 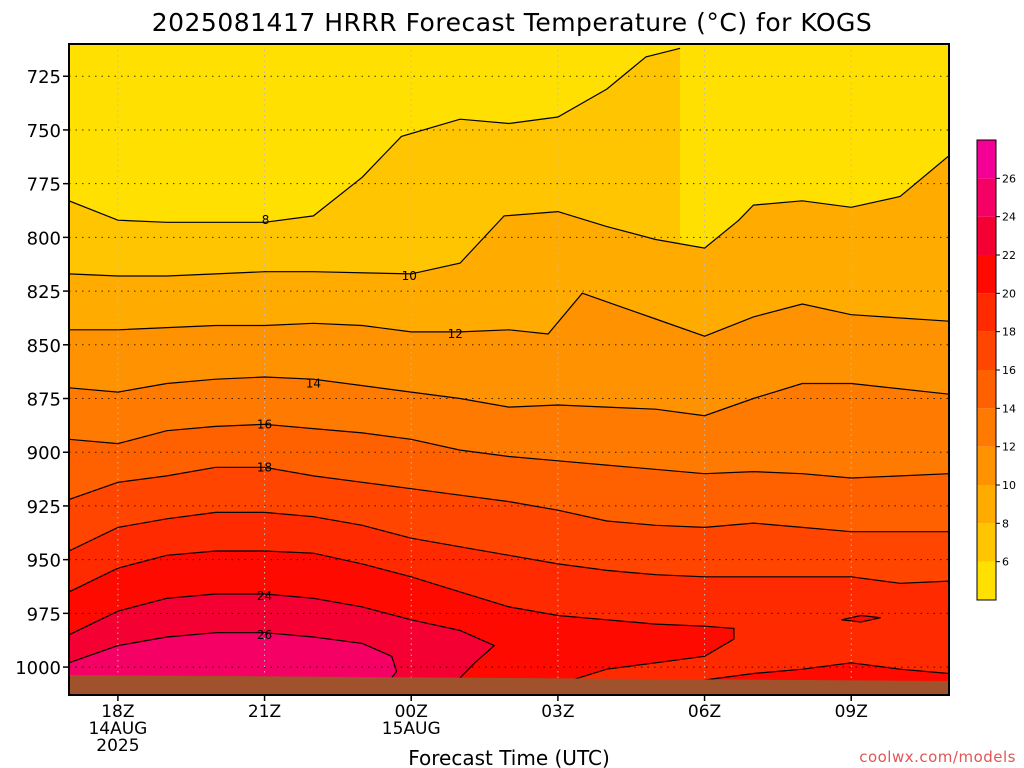 I want to click on colorbar-tick-label-18: 18, so click(x=1009, y=332).